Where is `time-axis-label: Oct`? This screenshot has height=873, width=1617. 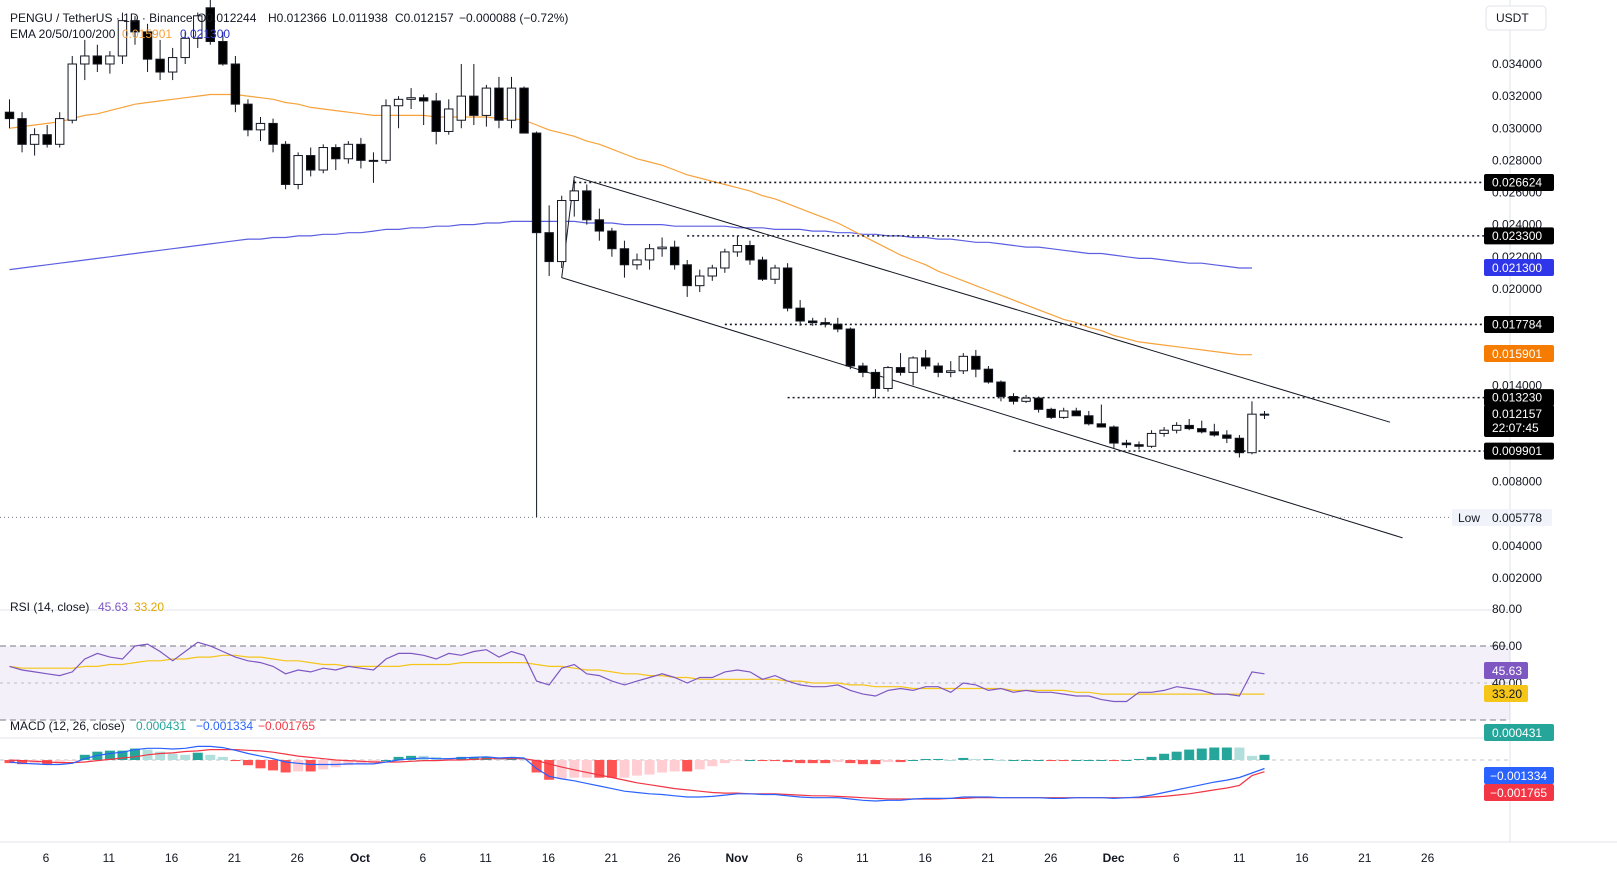
time-axis-label: Oct is located at coordinates (360, 858).